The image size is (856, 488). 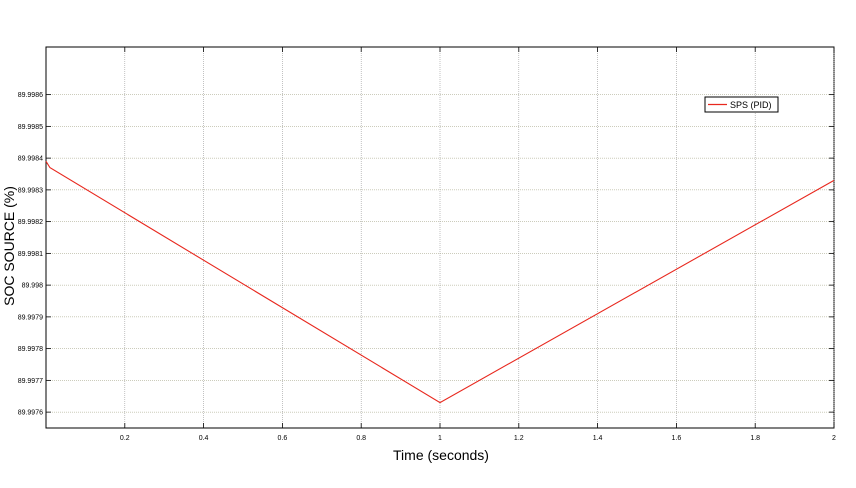 What do you see at coordinates (30, 317) in the screenshot?
I see `y-tick-label: 89.9979` at bounding box center [30, 317].